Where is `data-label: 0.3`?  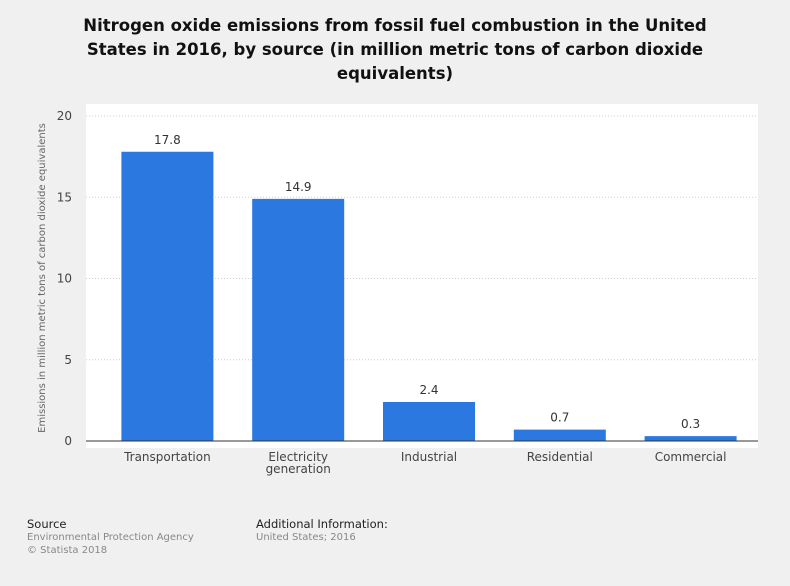 data-label: 0.3 is located at coordinates (690, 424).